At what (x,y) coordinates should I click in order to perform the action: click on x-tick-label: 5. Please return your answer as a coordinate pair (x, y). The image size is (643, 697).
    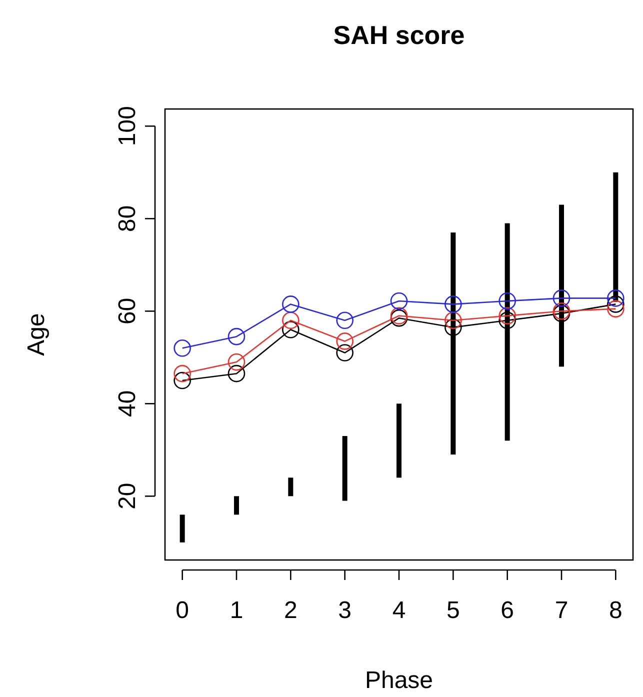
    Looking at the image, I should click on (453, 610).